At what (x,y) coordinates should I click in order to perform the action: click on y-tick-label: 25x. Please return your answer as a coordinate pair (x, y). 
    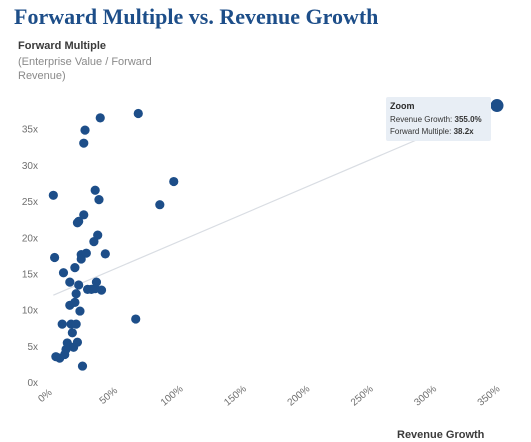
    Looking at the image, I should click on (30, 202).